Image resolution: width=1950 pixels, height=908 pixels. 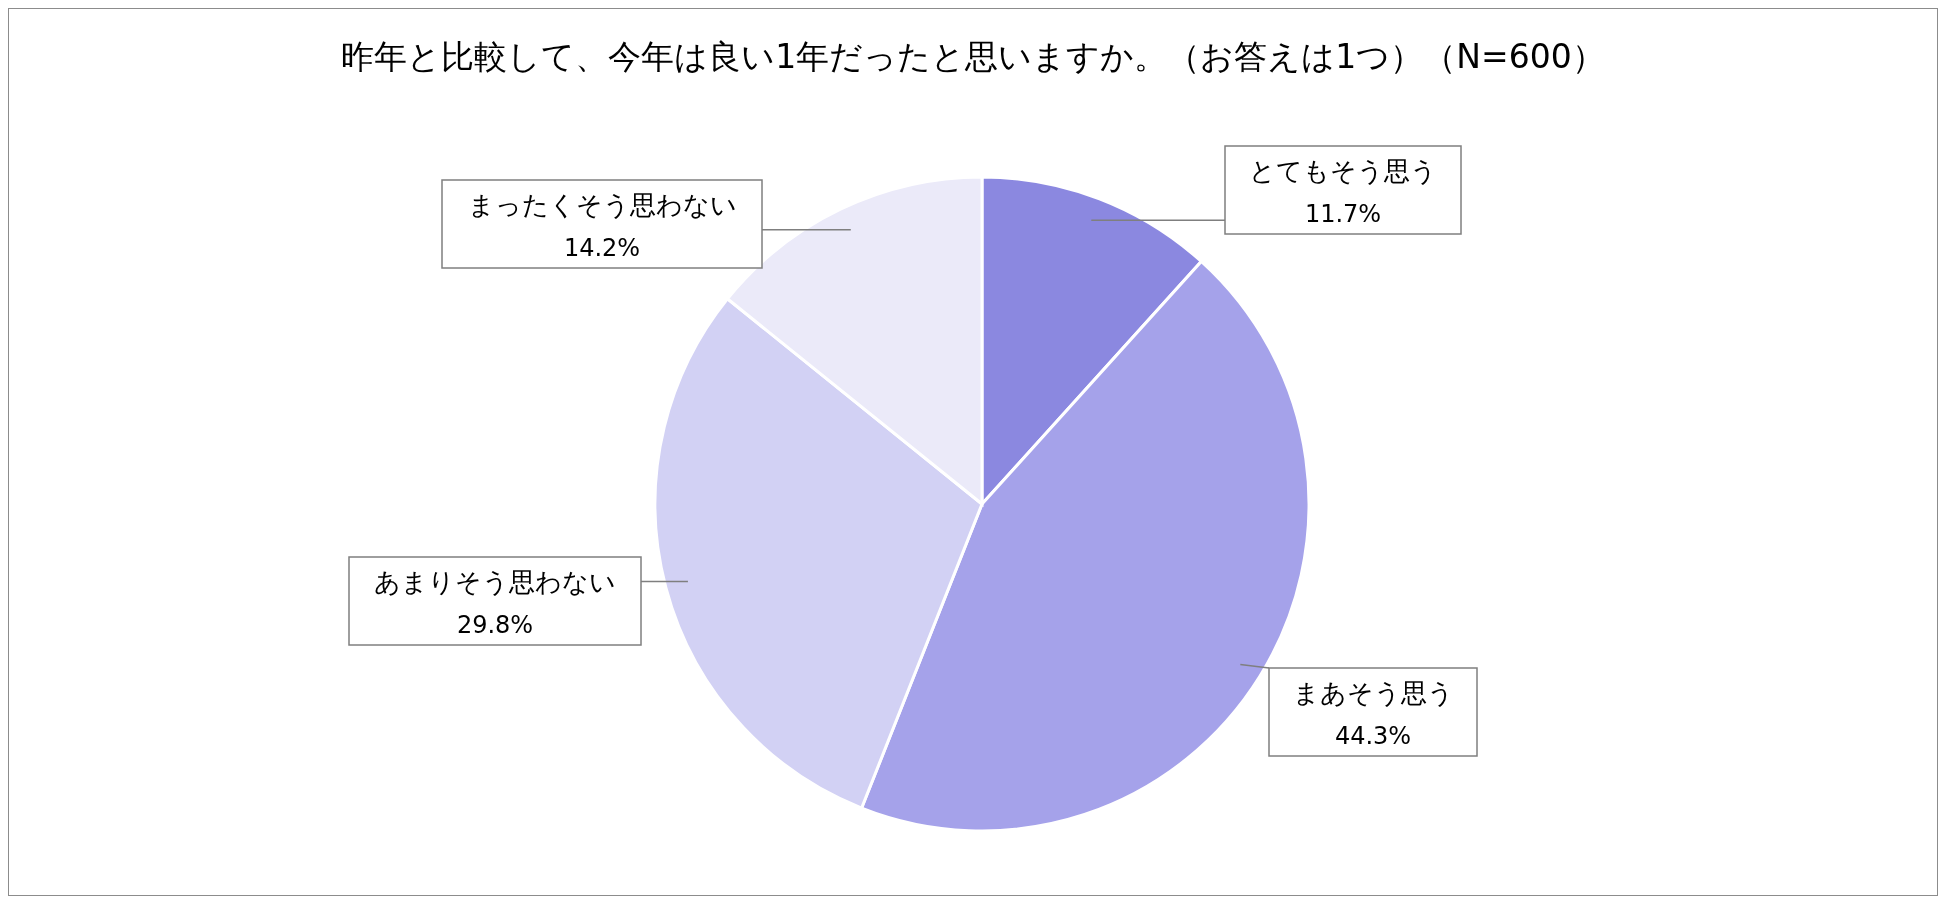 I want to click on slice-label: あまりそう思わない, so click(x=495, y=582).